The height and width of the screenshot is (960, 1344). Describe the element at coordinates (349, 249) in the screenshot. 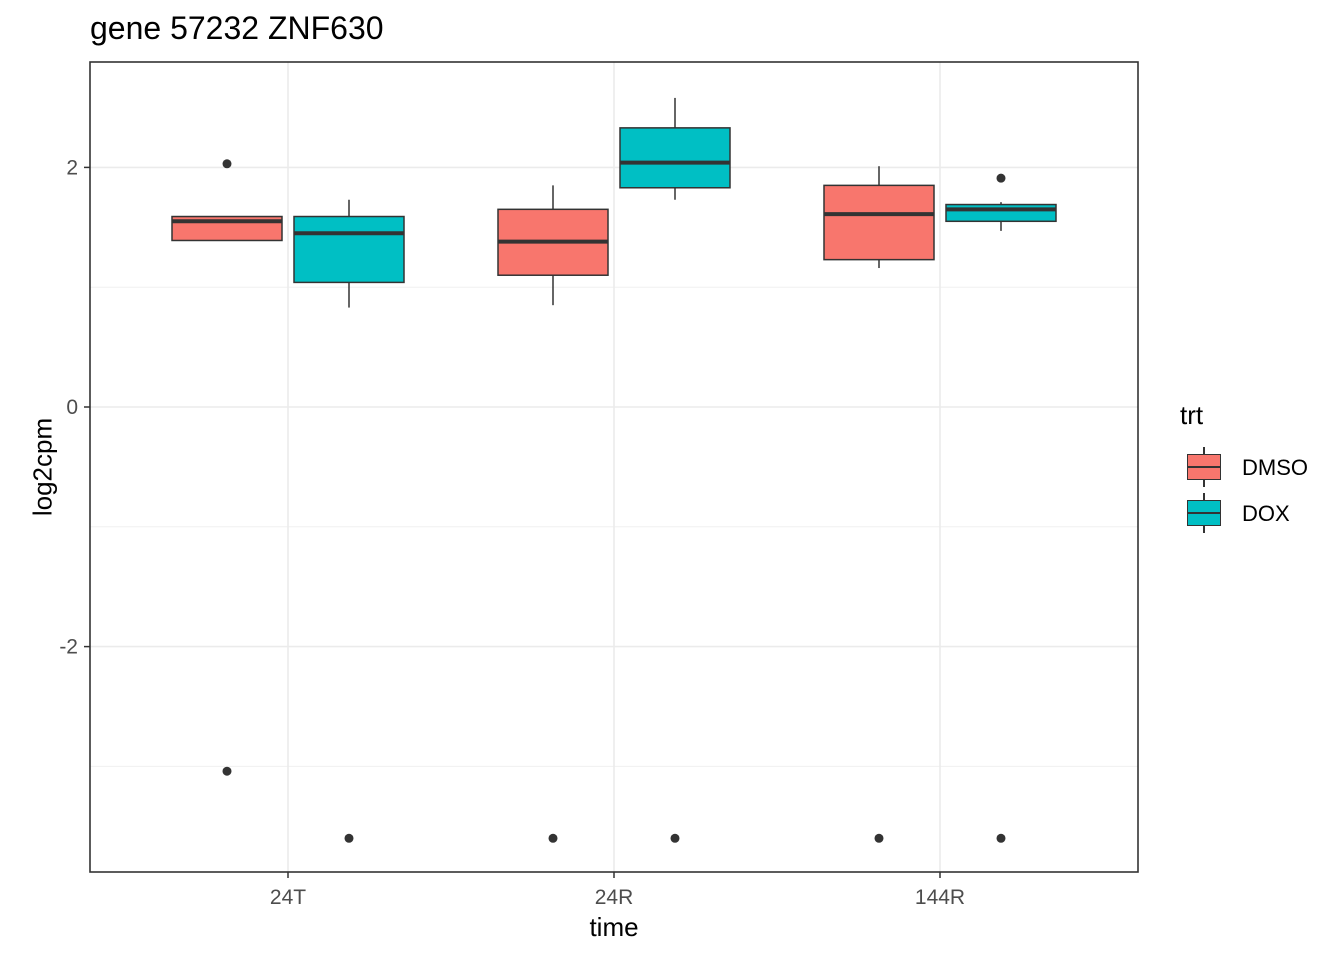

I see `box-24t-dox` at that location.